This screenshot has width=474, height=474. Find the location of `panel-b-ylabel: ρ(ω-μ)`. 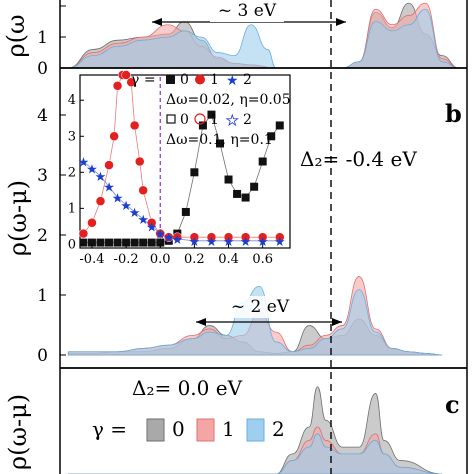

panel-b-ylabel: ρ(ω-μ) is located at coordinates (18, 218).